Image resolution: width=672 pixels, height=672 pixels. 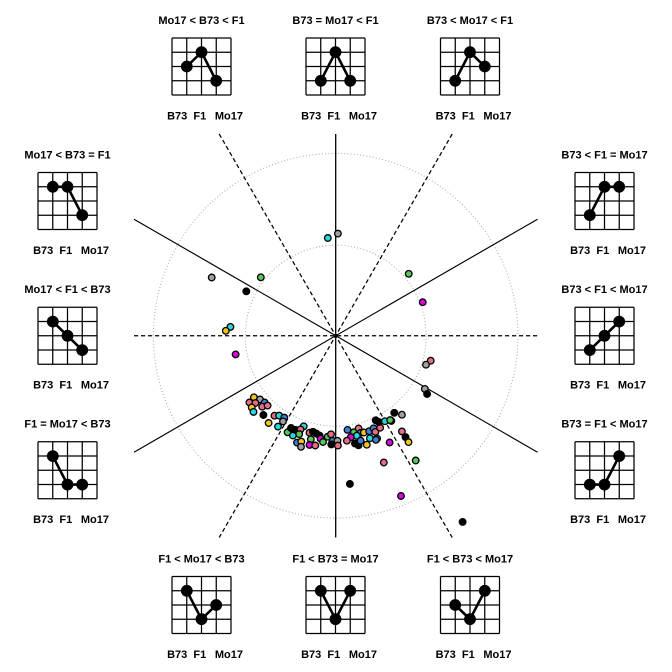 What do you see at coordinates (335, 559) in the screenshot?
I see `svg-text: F1 < B73 = Mo17` at bounding box center [335, 559].